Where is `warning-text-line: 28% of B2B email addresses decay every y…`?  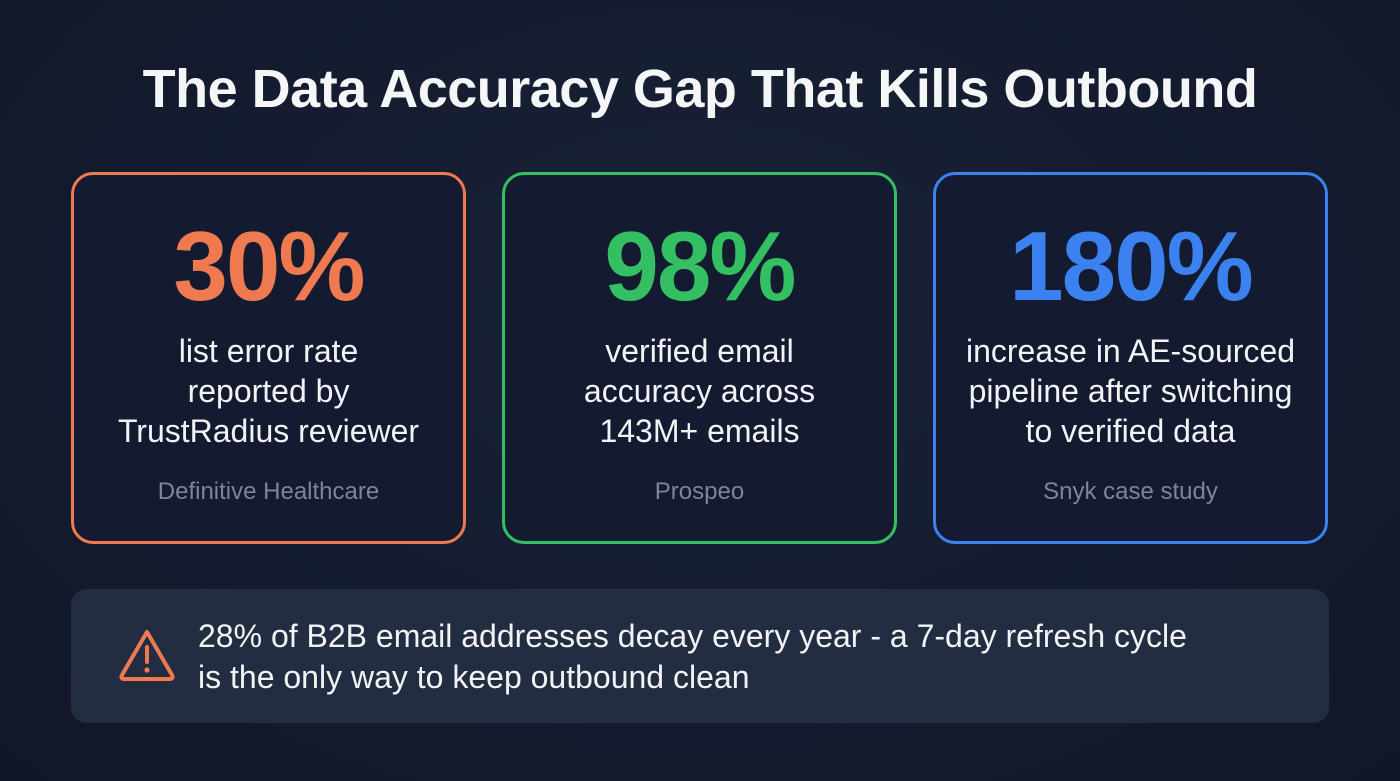 warning-text-line: 28% of B2B email addresses decay every y… is located at coordinates (692, 636).